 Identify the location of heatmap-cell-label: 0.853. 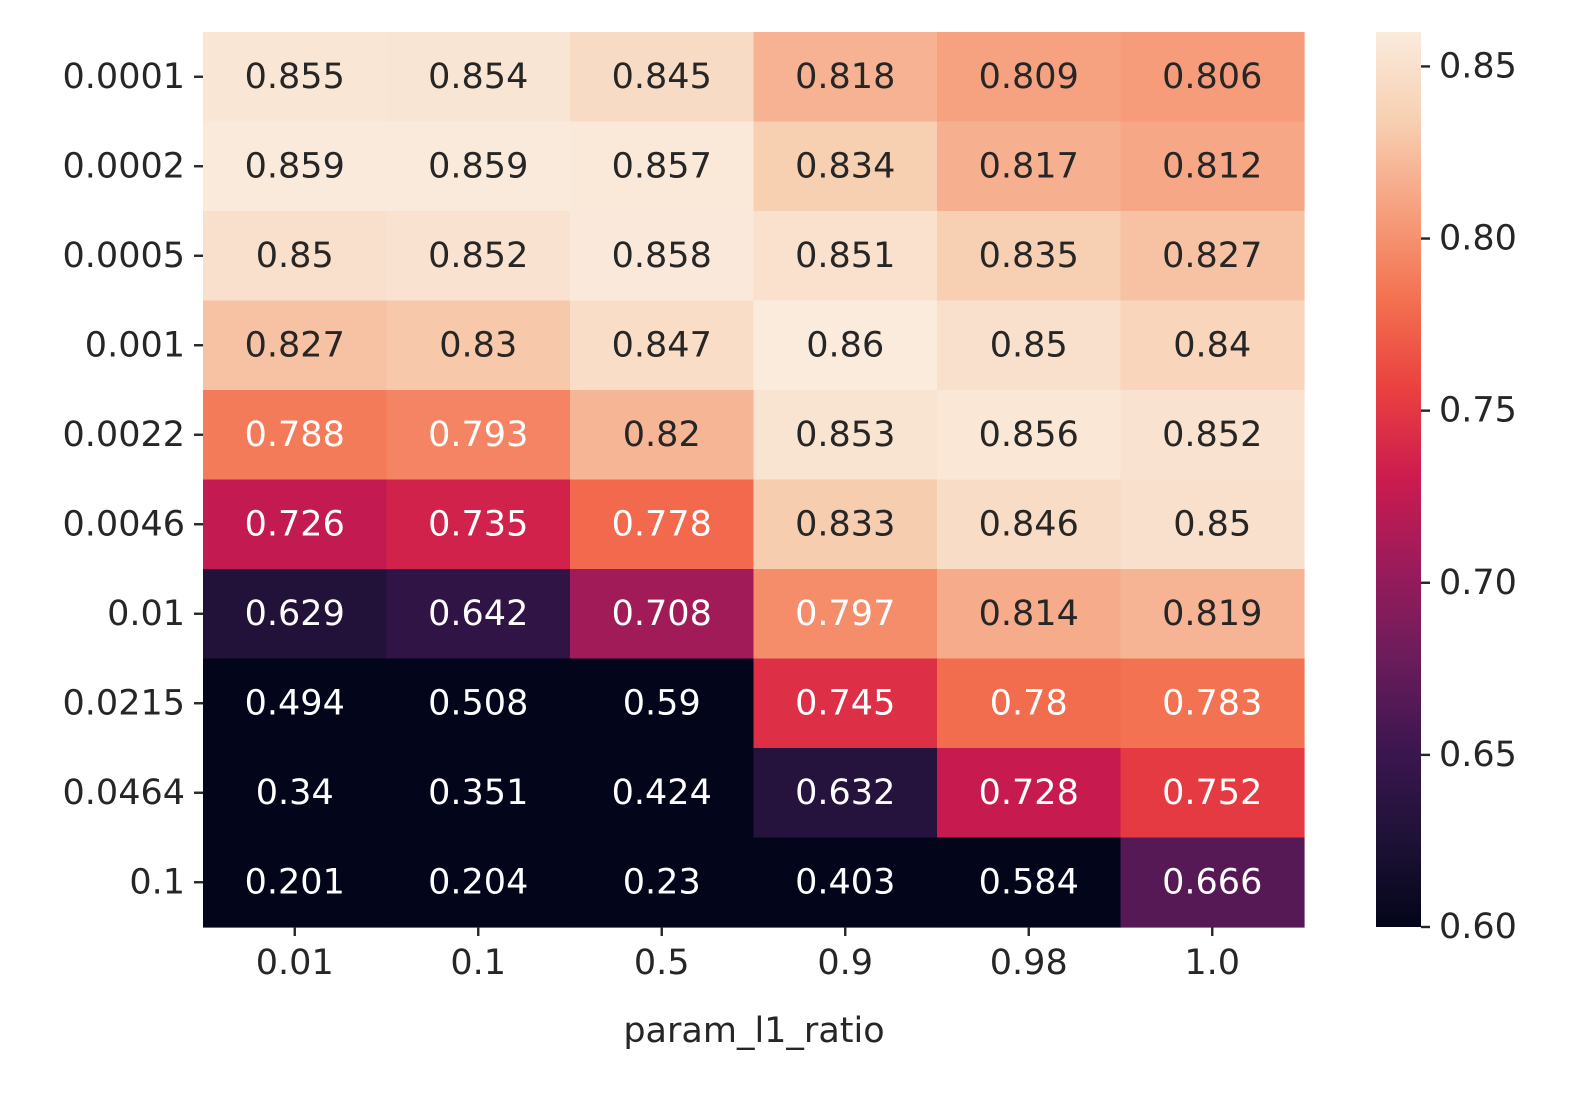
(845, 435).